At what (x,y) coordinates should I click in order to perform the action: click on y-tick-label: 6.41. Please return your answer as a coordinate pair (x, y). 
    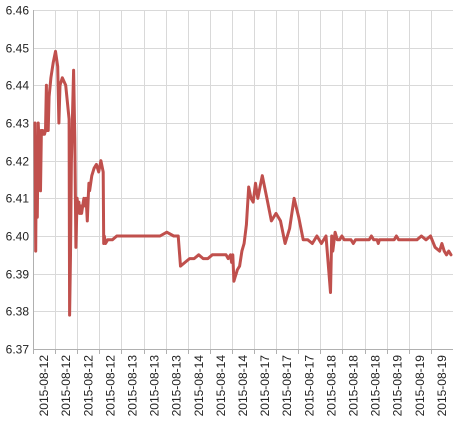
    Looking at the image, I should click on (18, 199).